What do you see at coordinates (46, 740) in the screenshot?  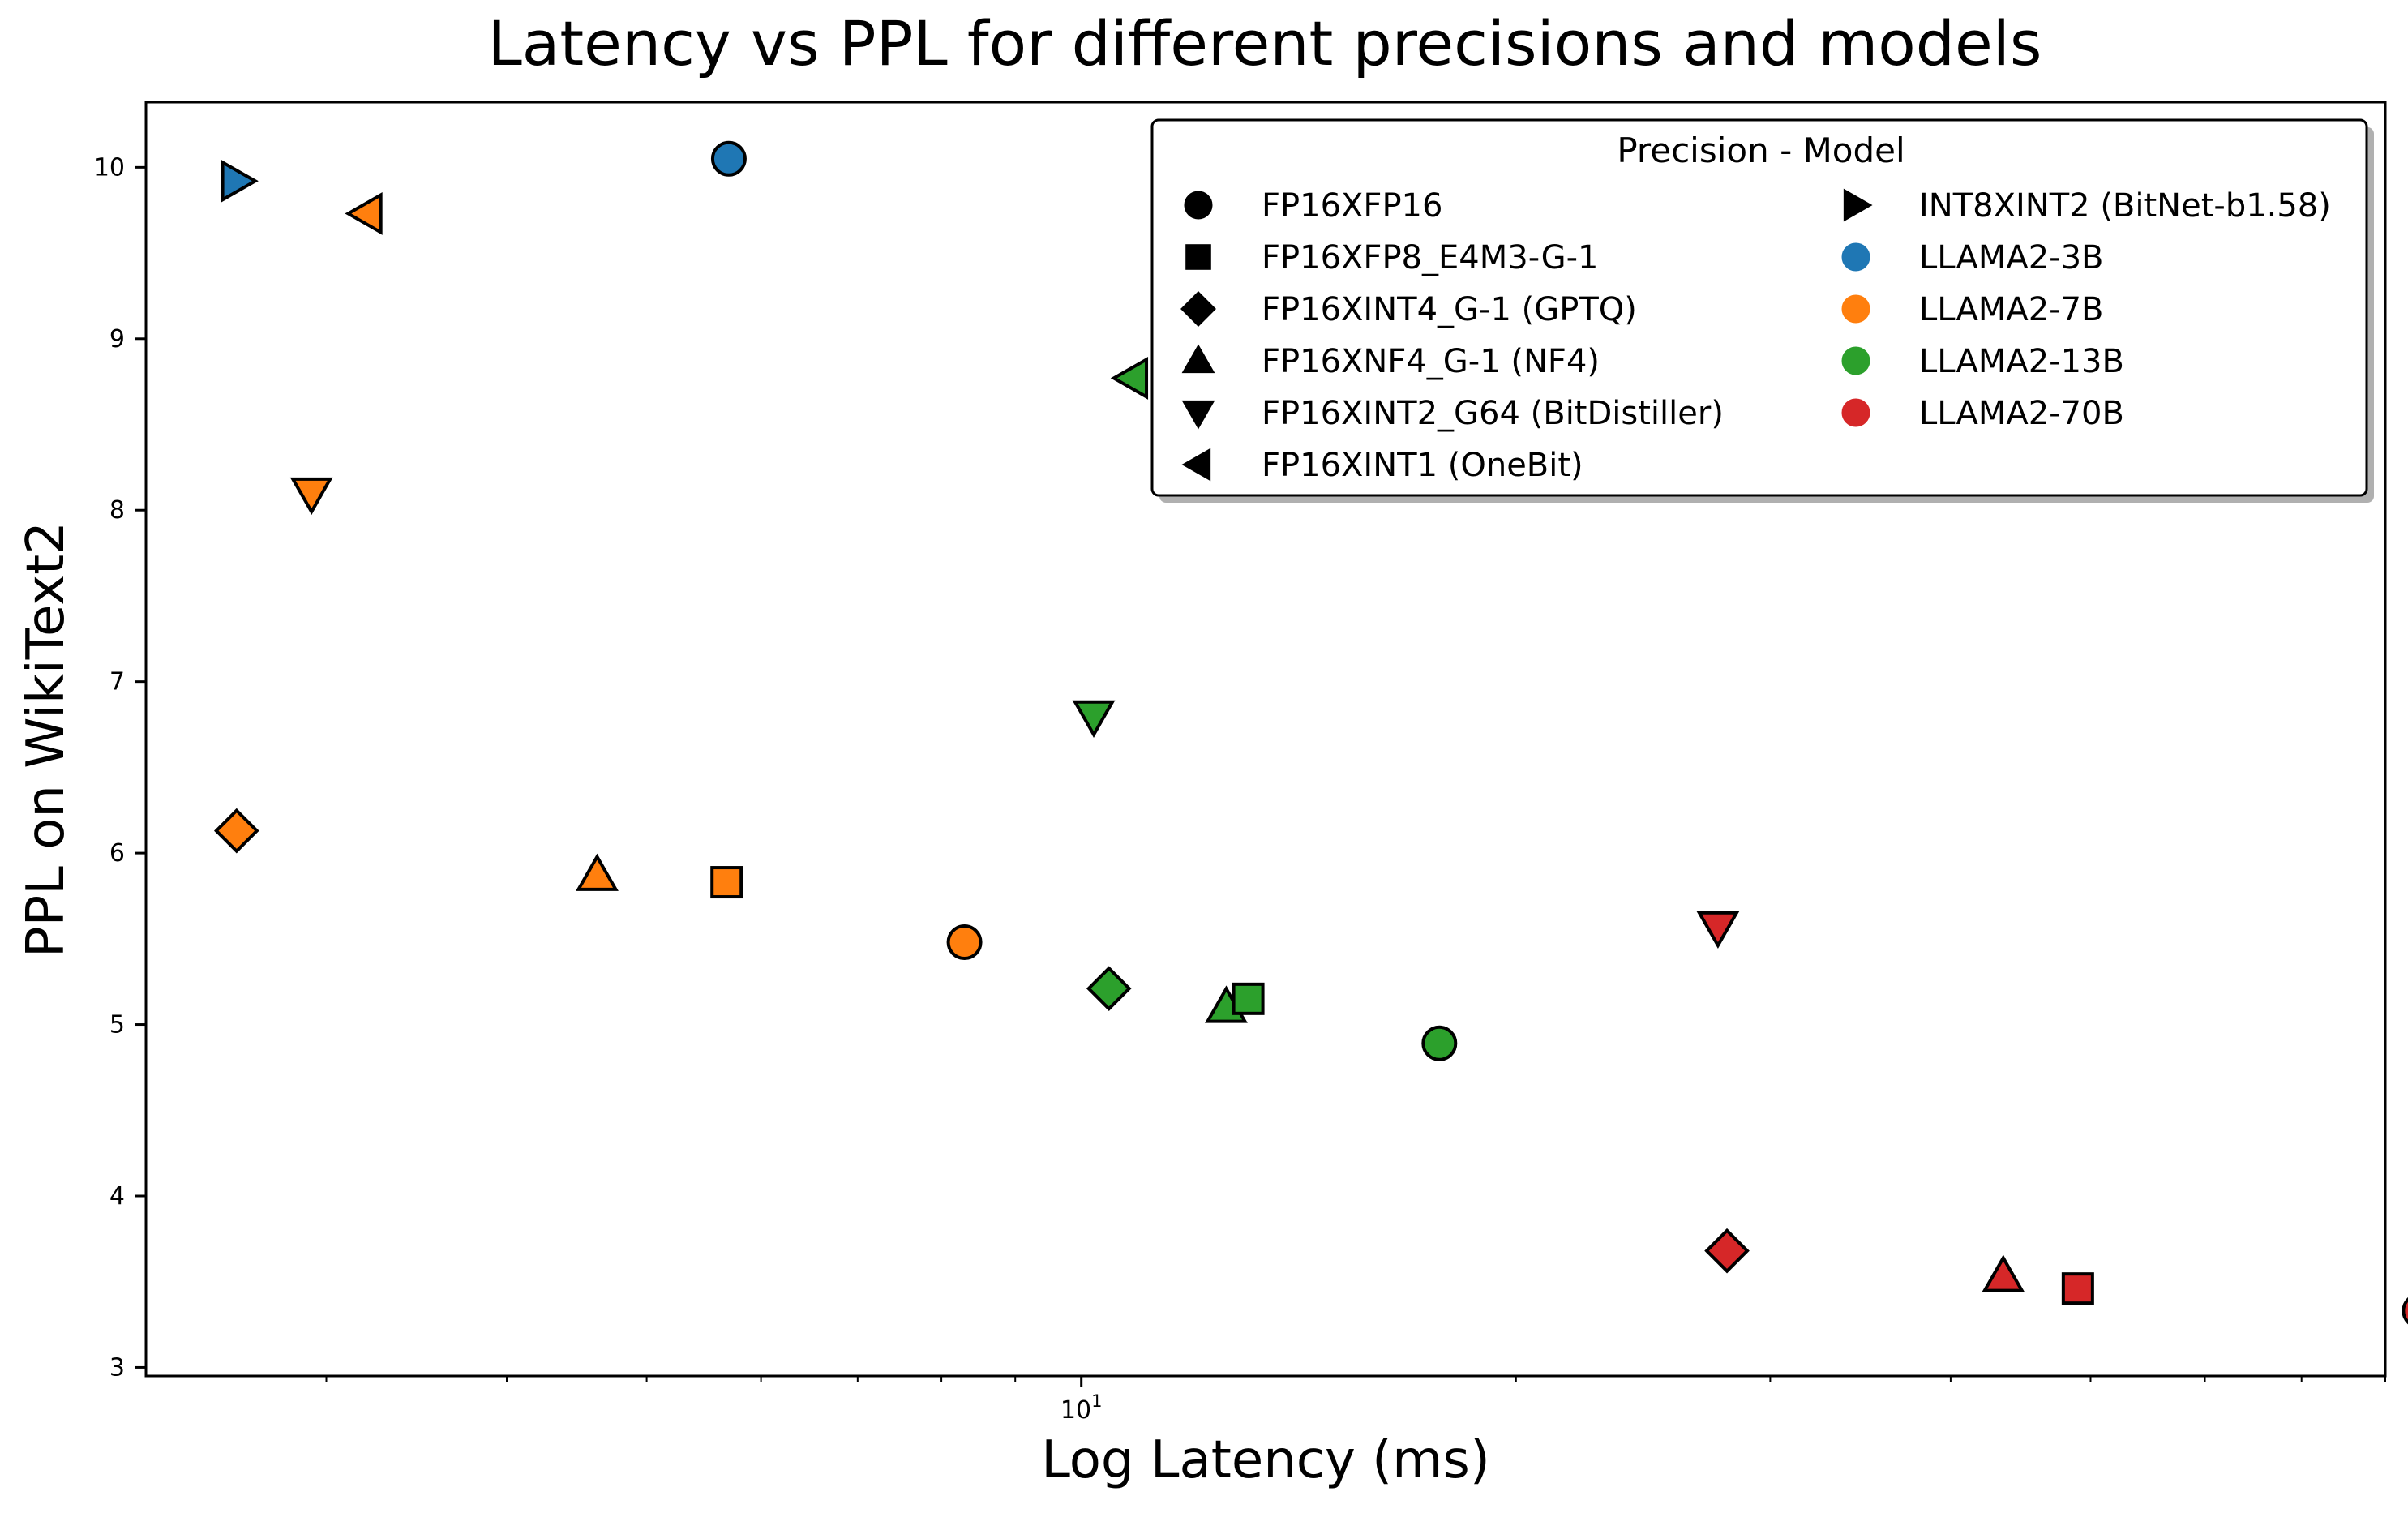 I see `y-axis-label: PPL on WikiText2` at bounding box center [46, 740].